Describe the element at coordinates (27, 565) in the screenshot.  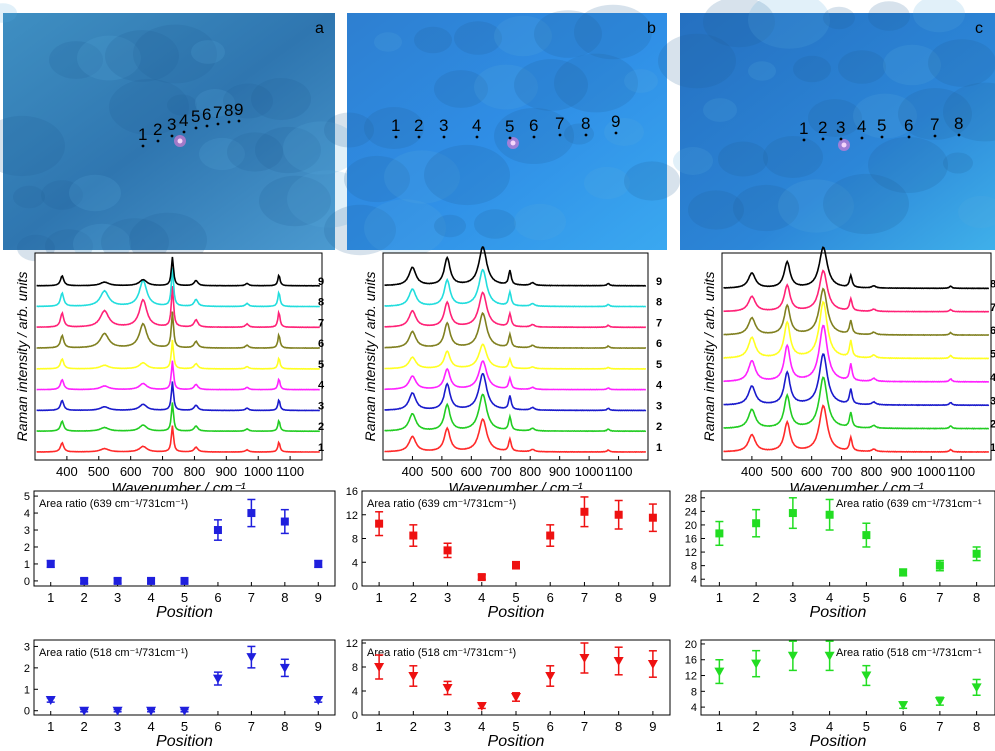
I see `y-tick-label: 1` at that location.